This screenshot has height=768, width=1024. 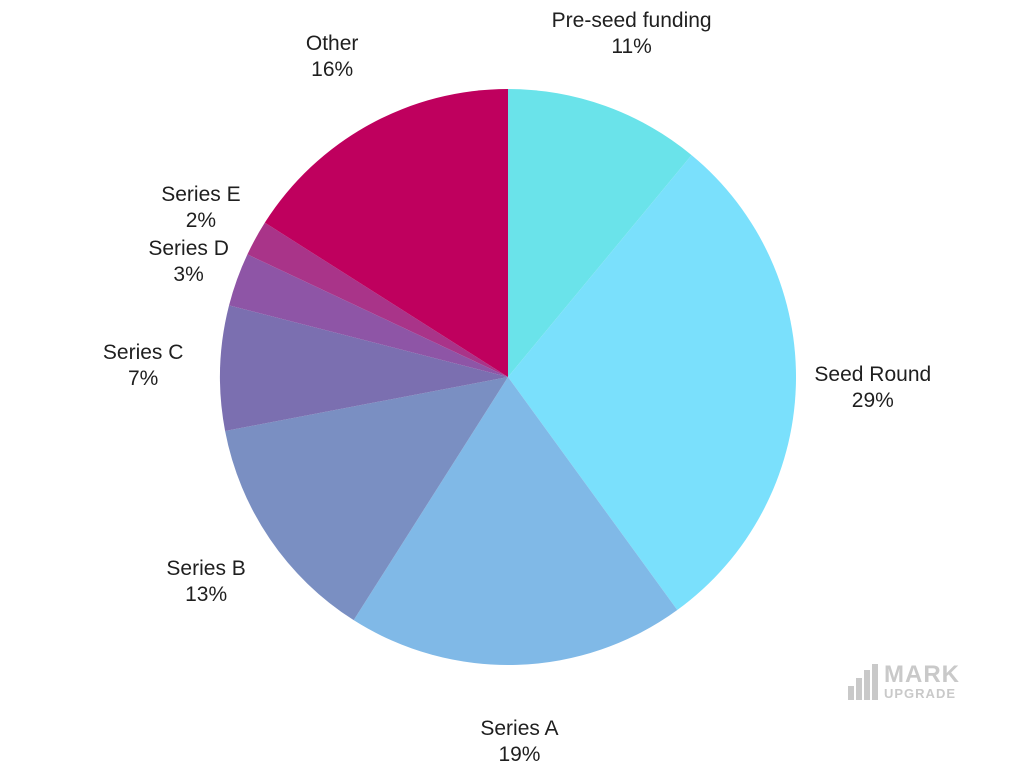 I want to click on slice-label: Series D 3%, so click(x=188, y=262).